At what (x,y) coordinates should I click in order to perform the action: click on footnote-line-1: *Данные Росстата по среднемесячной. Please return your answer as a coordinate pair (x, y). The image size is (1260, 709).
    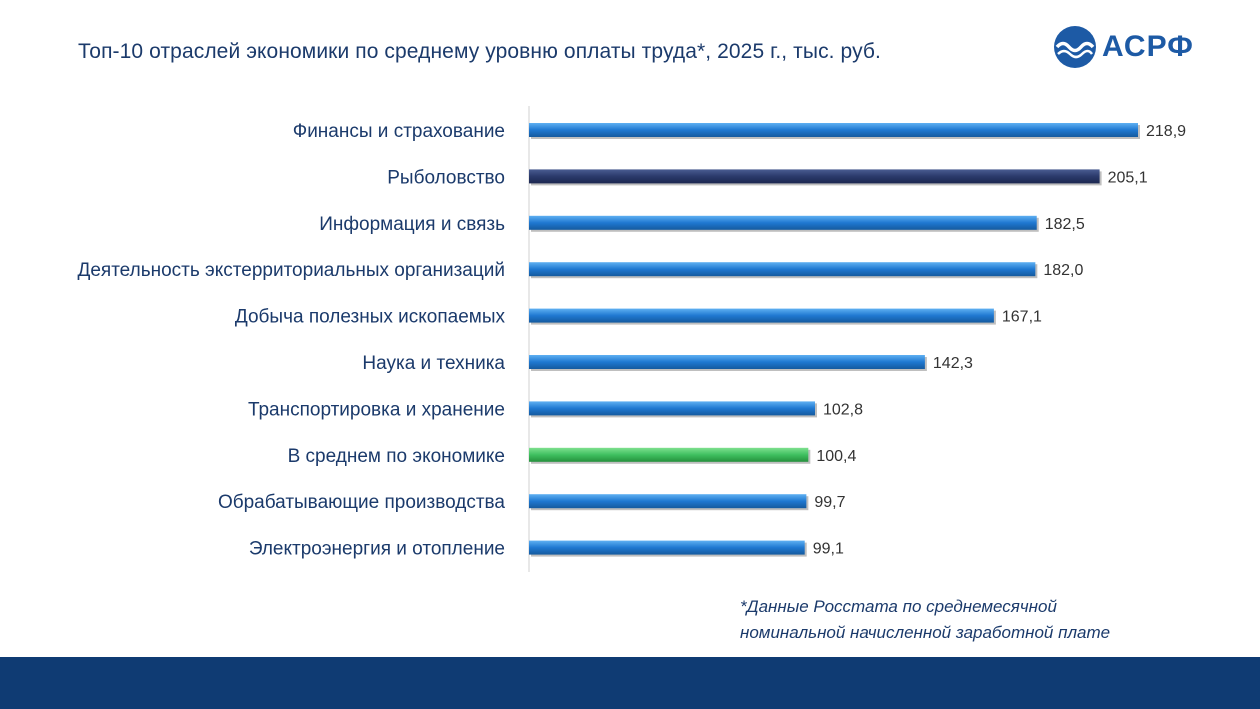
    Looking at the image, I should click on (898, 606).